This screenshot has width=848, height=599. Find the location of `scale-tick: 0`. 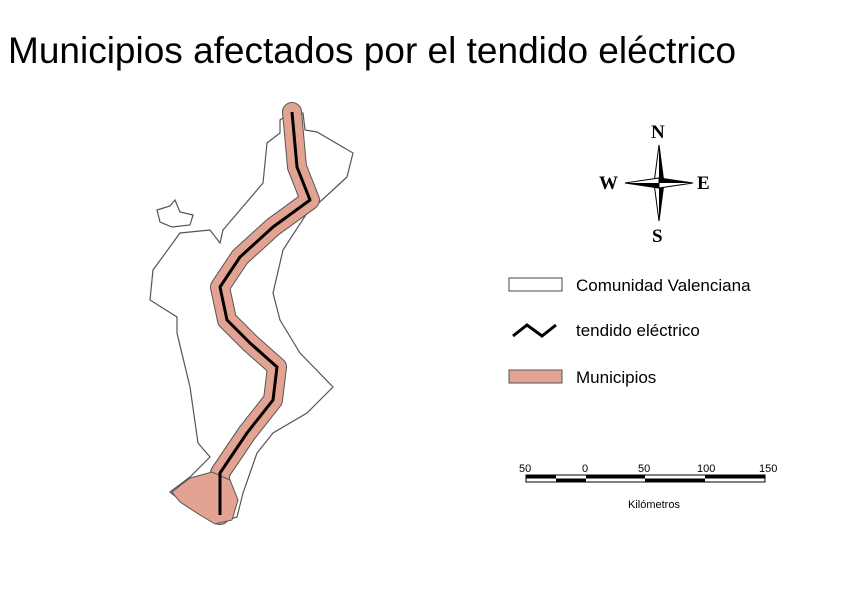

scale-tick: 0 is located at coordinates (585, 469).